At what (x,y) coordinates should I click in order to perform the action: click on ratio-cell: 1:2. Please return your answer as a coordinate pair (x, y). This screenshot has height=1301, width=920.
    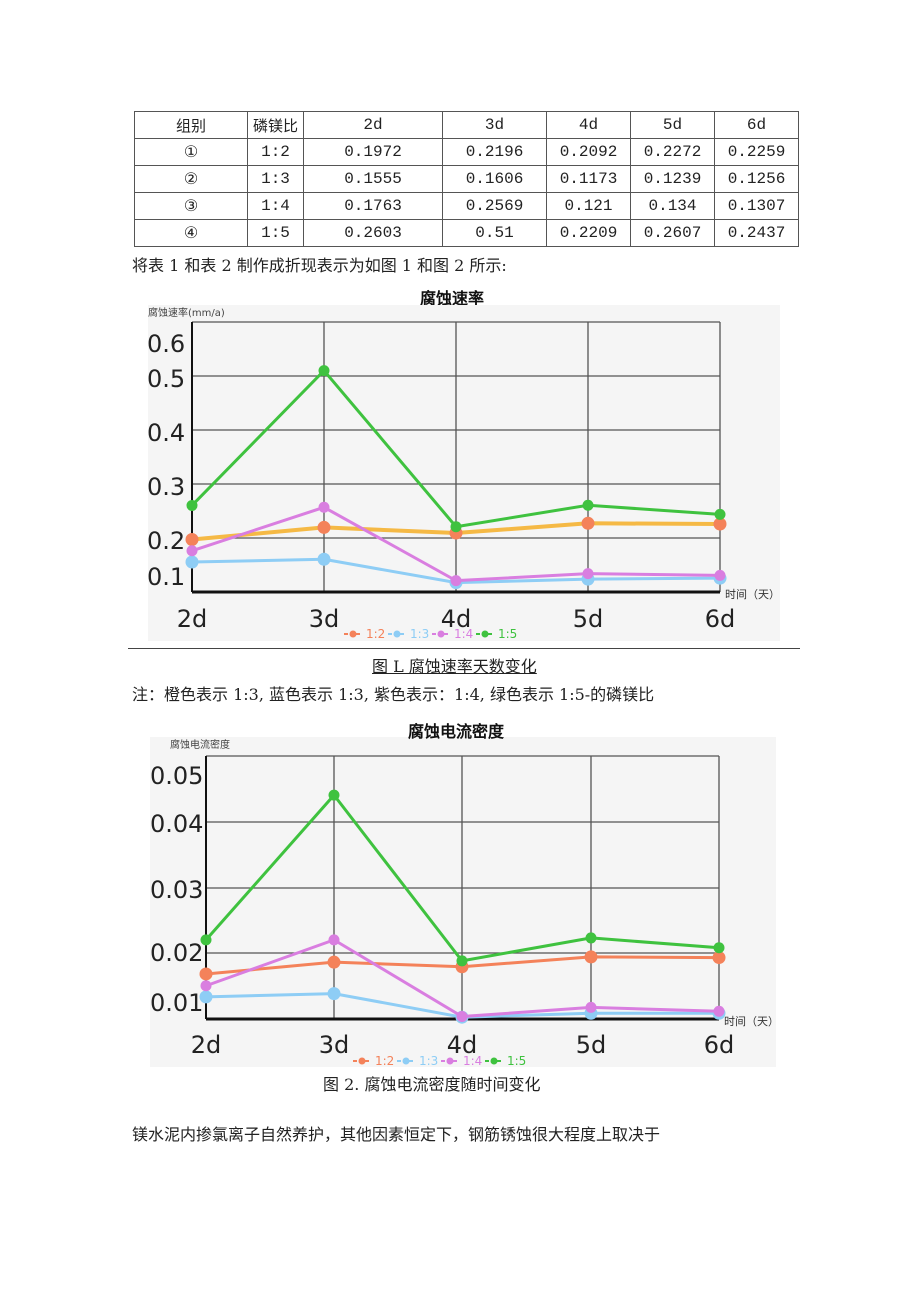
    Looking at the image, I should click on (275, 152).